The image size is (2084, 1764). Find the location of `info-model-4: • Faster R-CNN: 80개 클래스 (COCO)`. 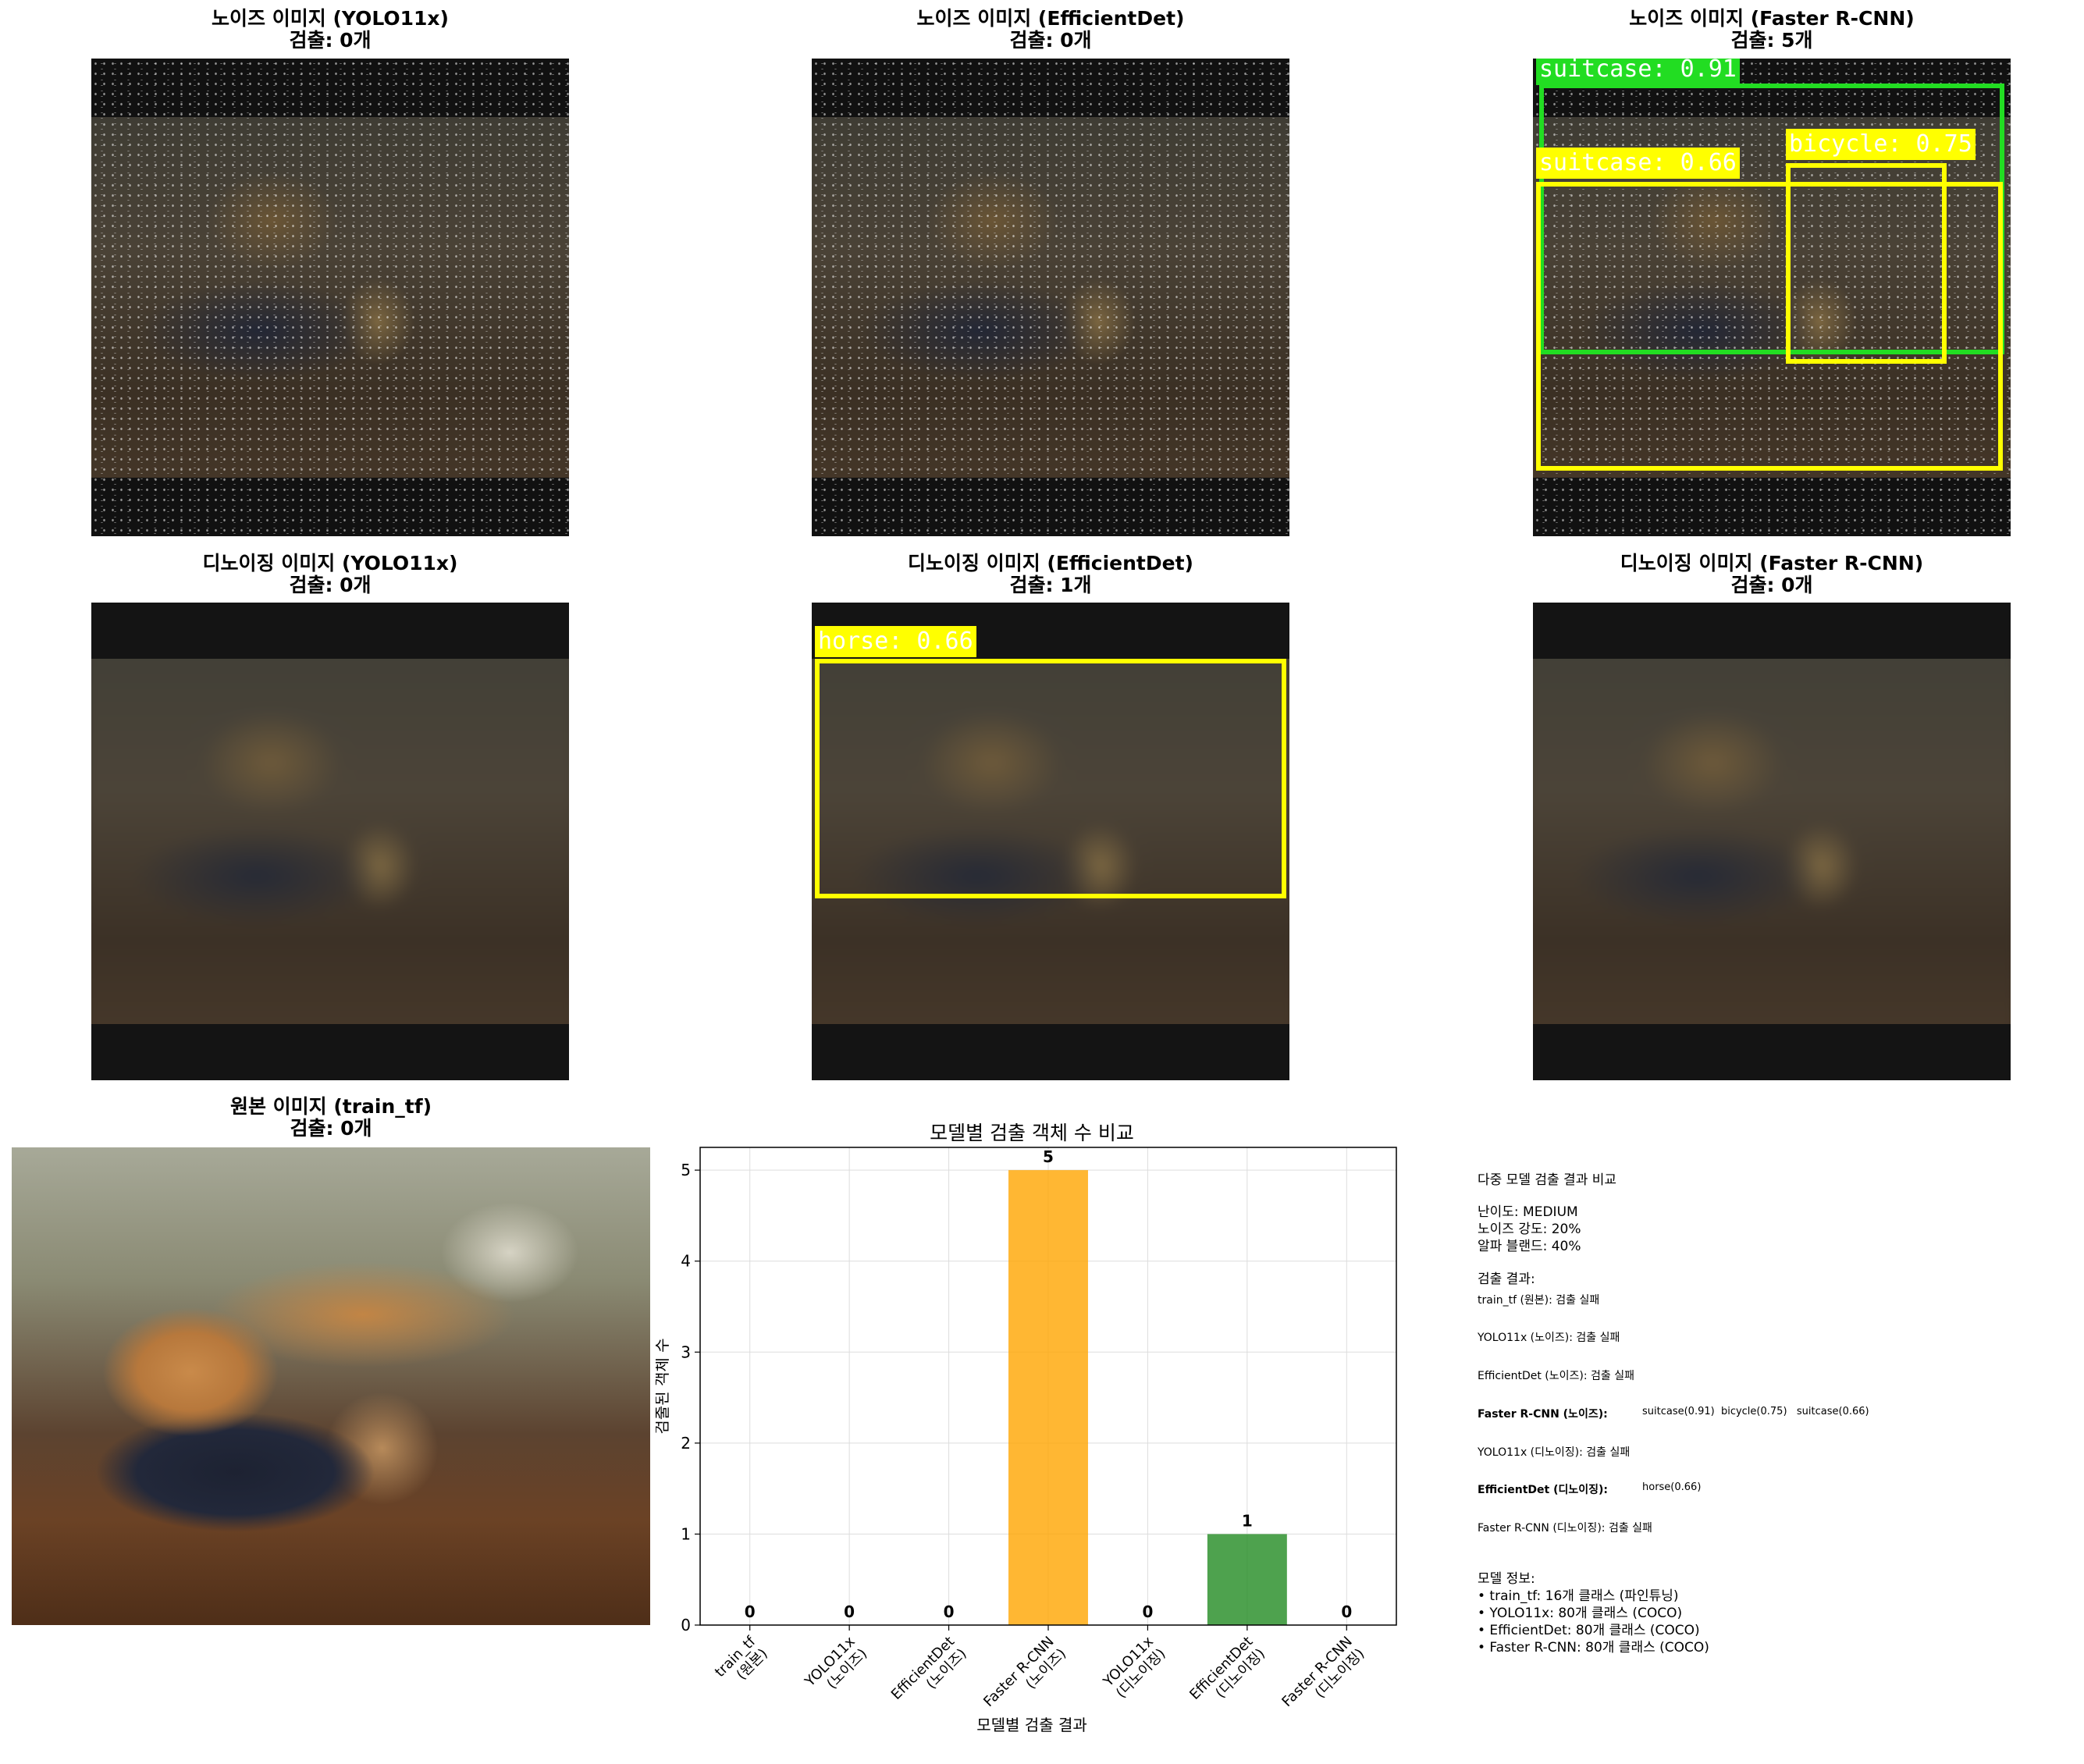

info-model-4: • Faster R-CNN: 80개 클래스 (COCO) is located at coordinates (1593, 1648).